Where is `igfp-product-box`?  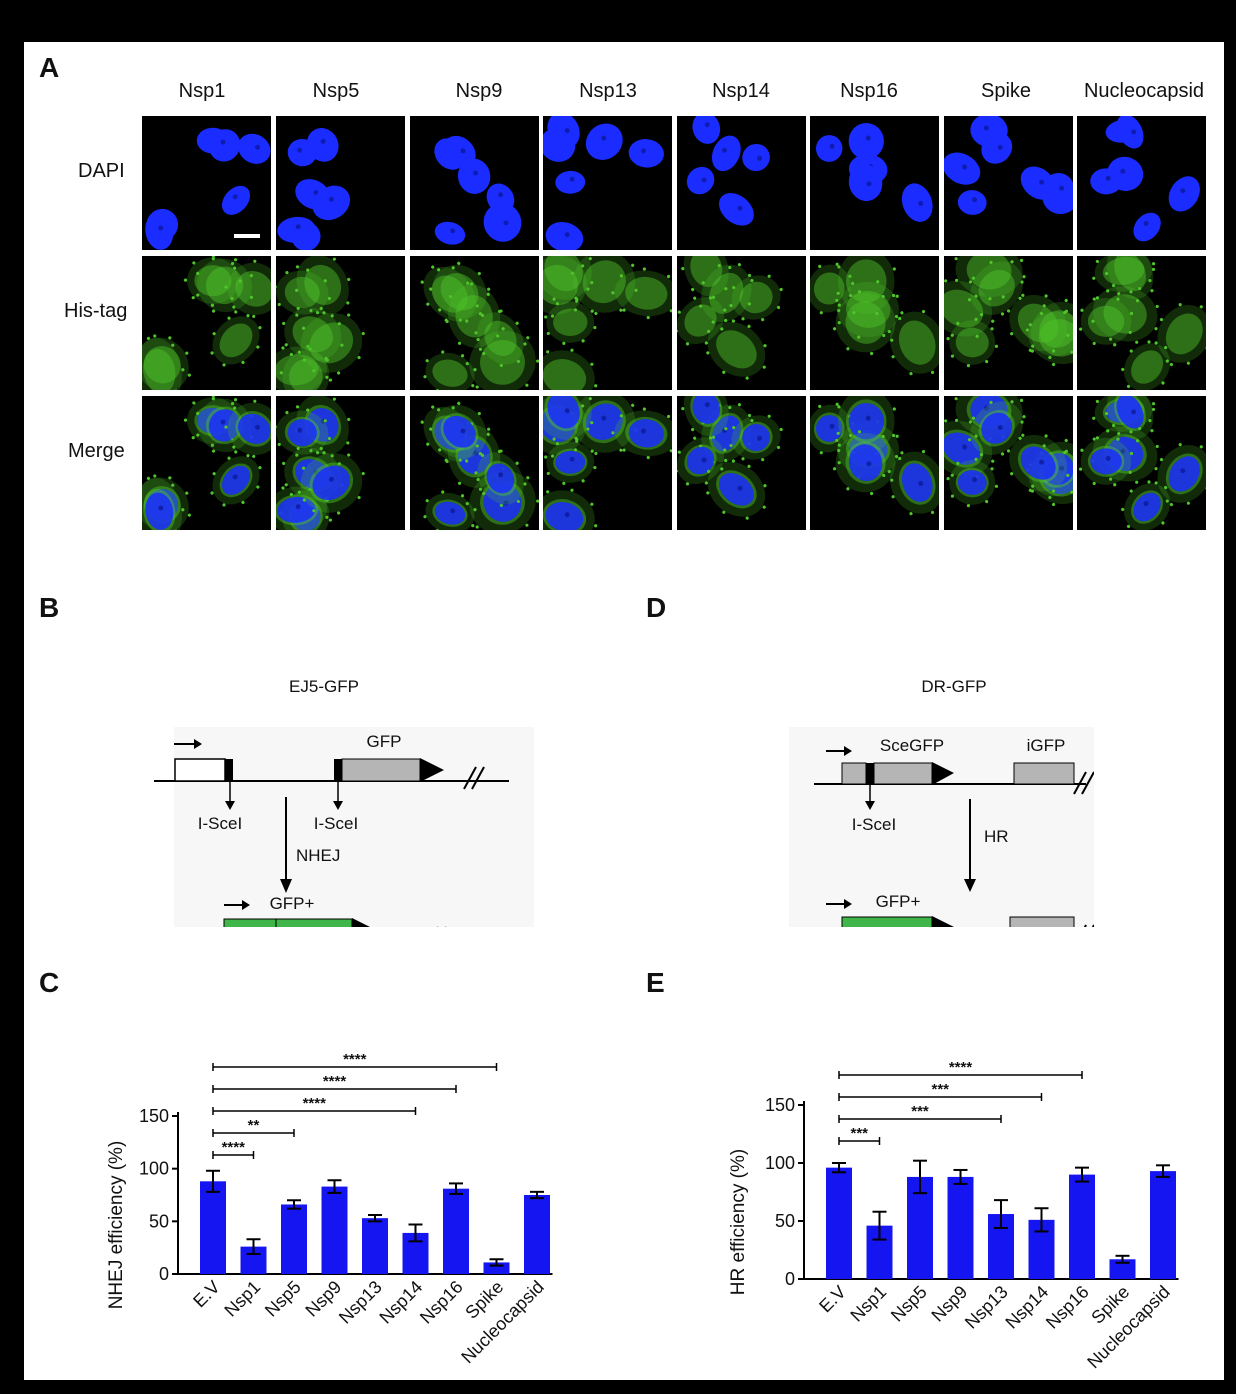 igfp-product-box is located at coordinates (1042, 921).